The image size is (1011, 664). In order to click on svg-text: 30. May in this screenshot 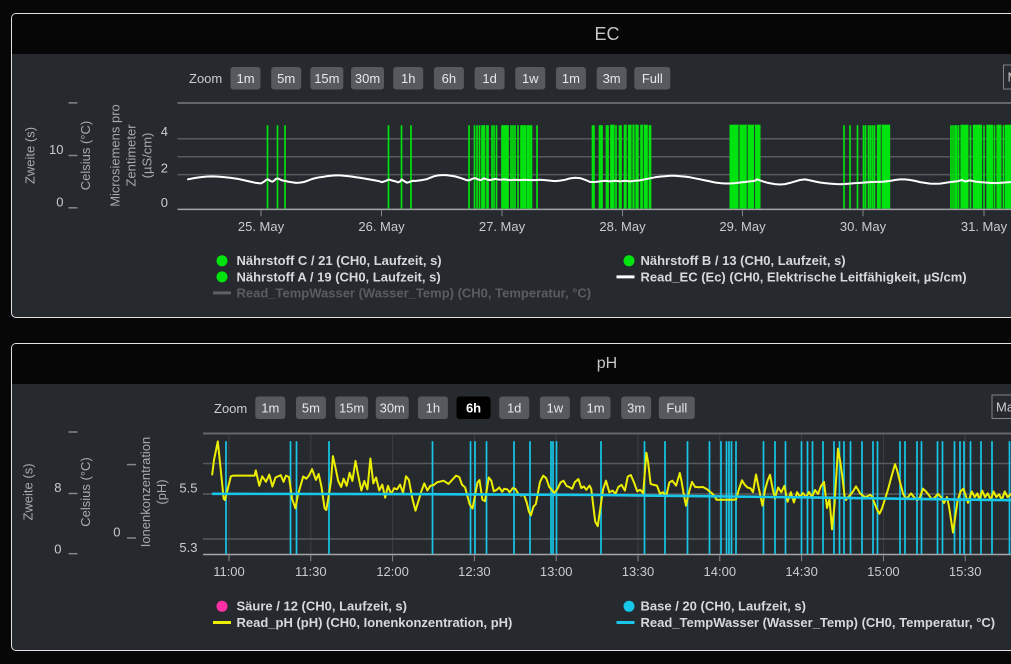, I will do `click(863, 226)`.